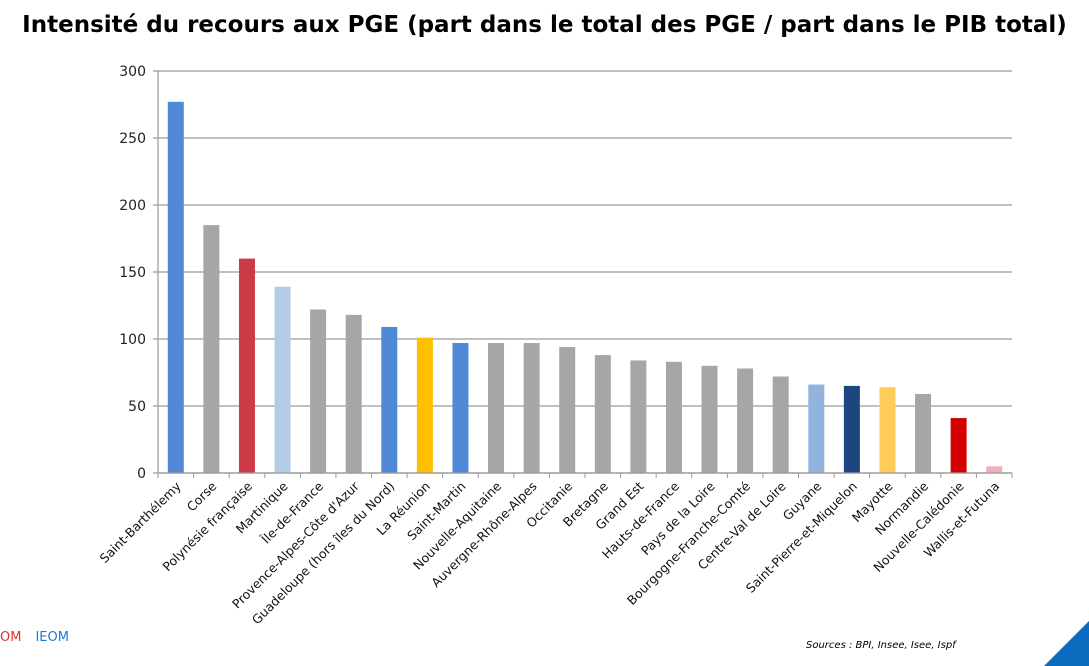  Describe the element at coordinates (132, 206) in the screenshot. I see `y-tick-label: 200` at that location.